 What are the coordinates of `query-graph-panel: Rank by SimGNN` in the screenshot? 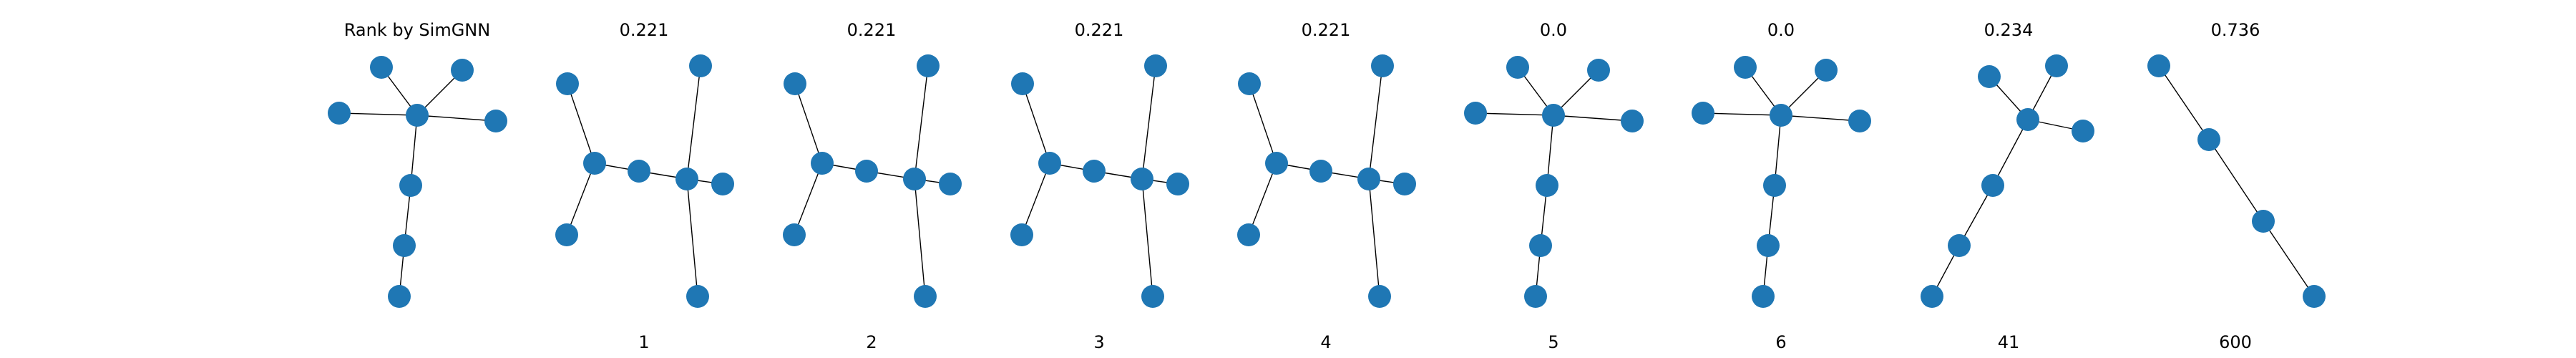 It's located at (417, 164).